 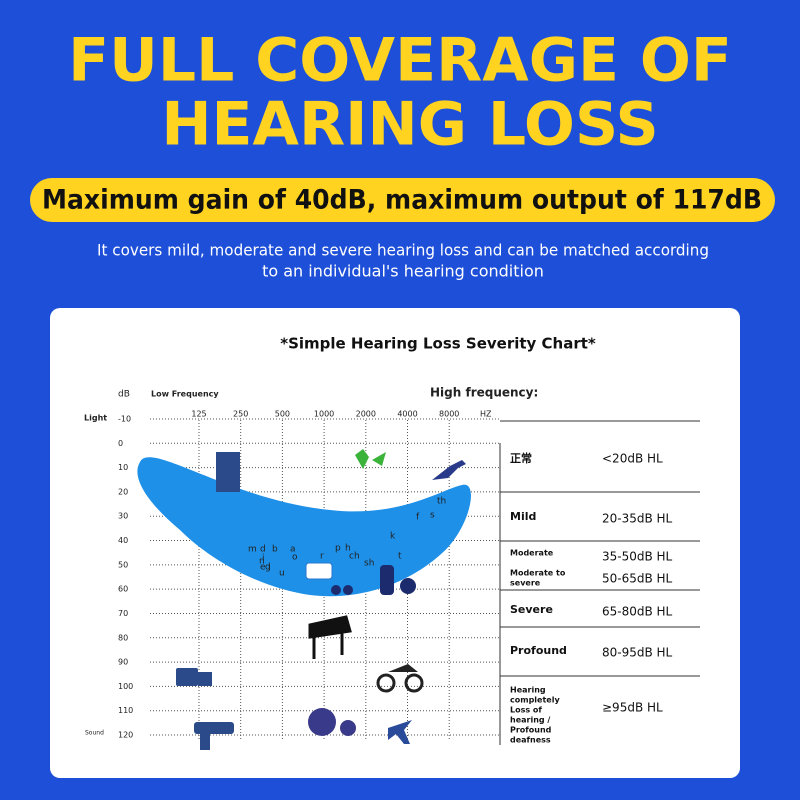 I want to click on piano-icon, so click(x=330, y=637).